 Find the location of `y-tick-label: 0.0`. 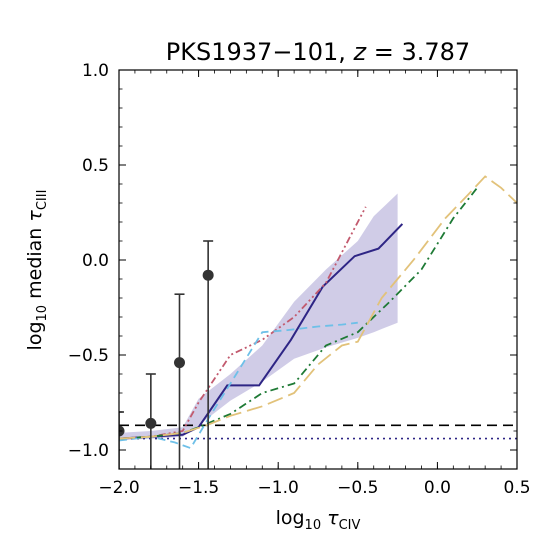

y-tick-label: 0.0 is located at coordinates (95, 261).